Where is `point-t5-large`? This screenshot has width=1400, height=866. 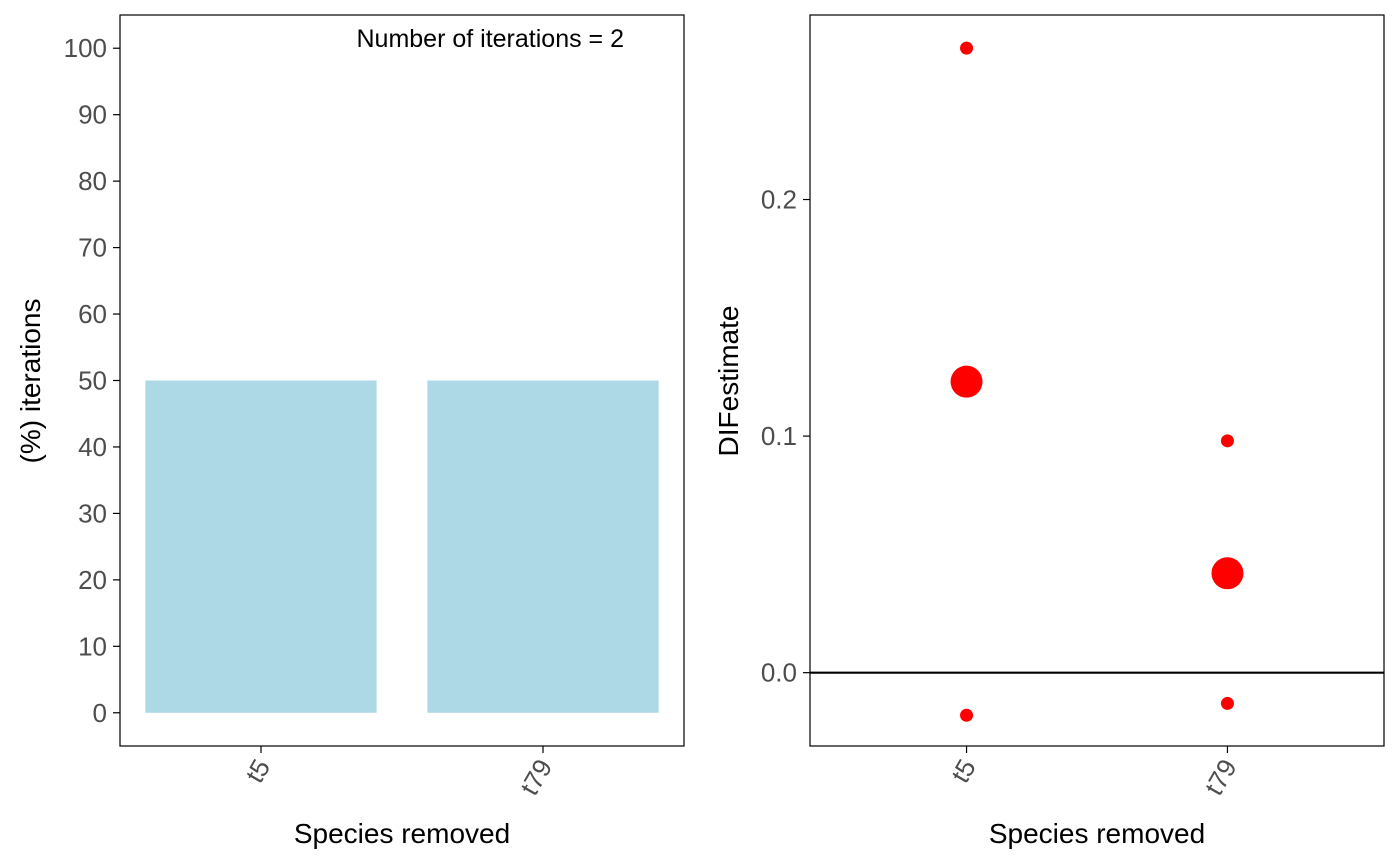 point-t5-large is located at coordinates (966, 381).